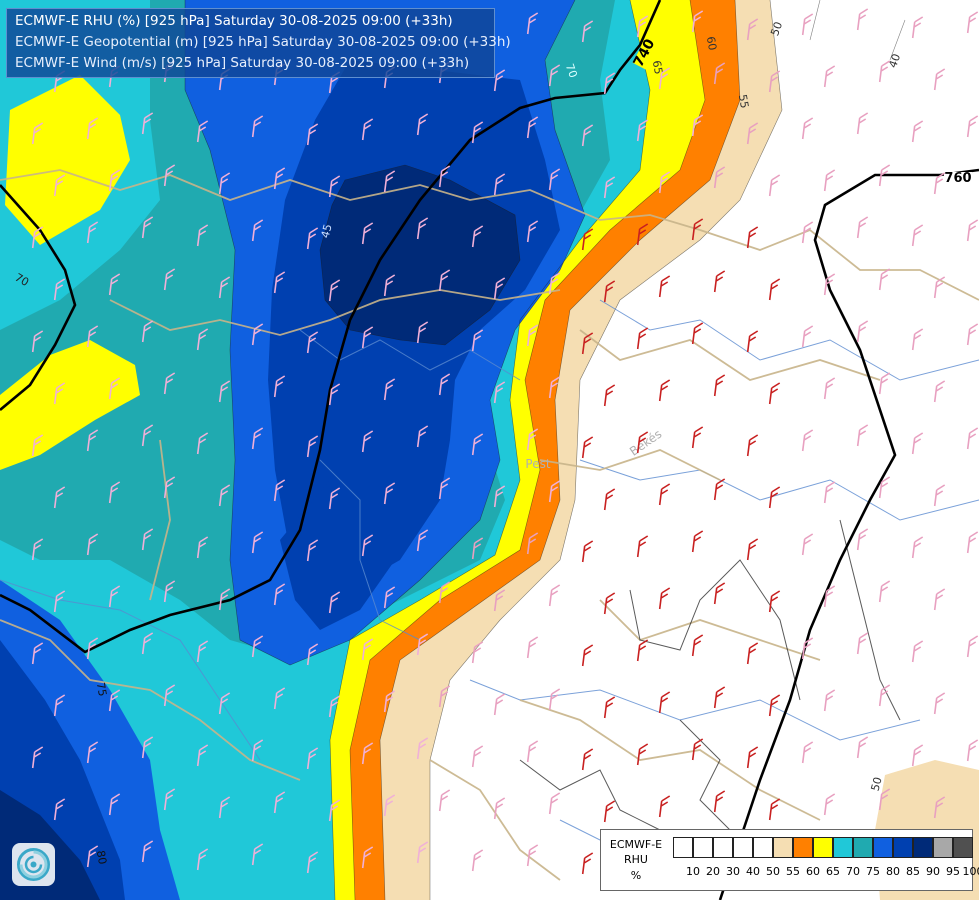  Describe the element at coordinates (337, 555) in the screenshot. I see `rhu-zone-85-south` at that location.